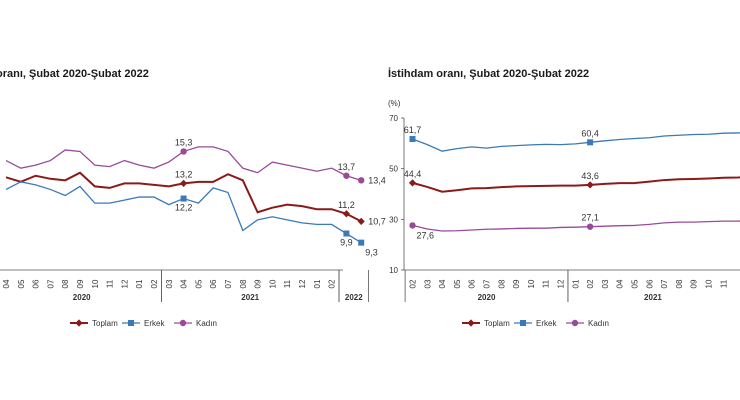 The height and width of the screenshot is (400, 740). What do you see at coordinates (488, 73) in the screenshot?
I see `chart-title: İstihdam oranı, Şubat 2020-Şubat 2022` at bounding box center [488, 73].